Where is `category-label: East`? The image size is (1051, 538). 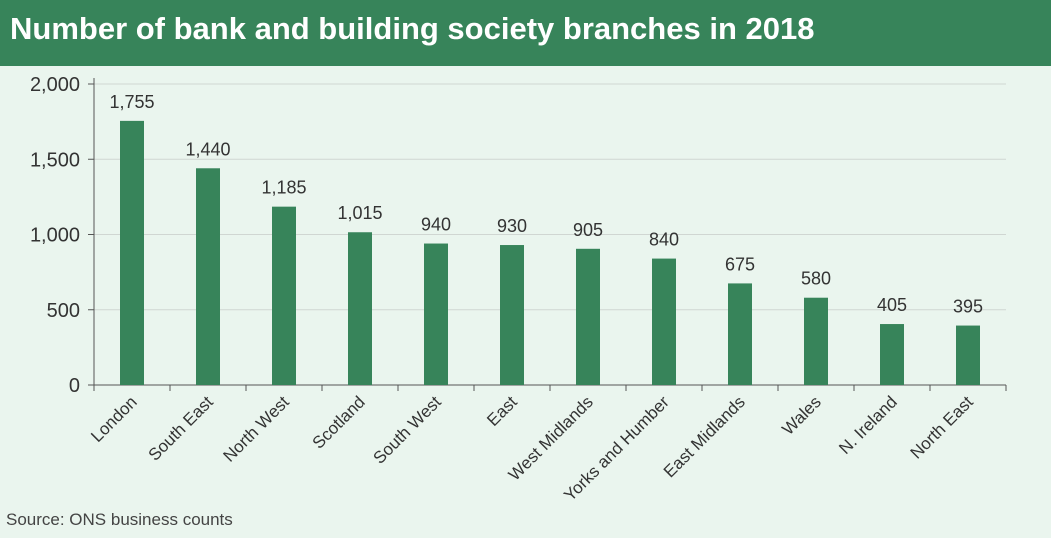
category-label: East is located at coordinates (502, 411).